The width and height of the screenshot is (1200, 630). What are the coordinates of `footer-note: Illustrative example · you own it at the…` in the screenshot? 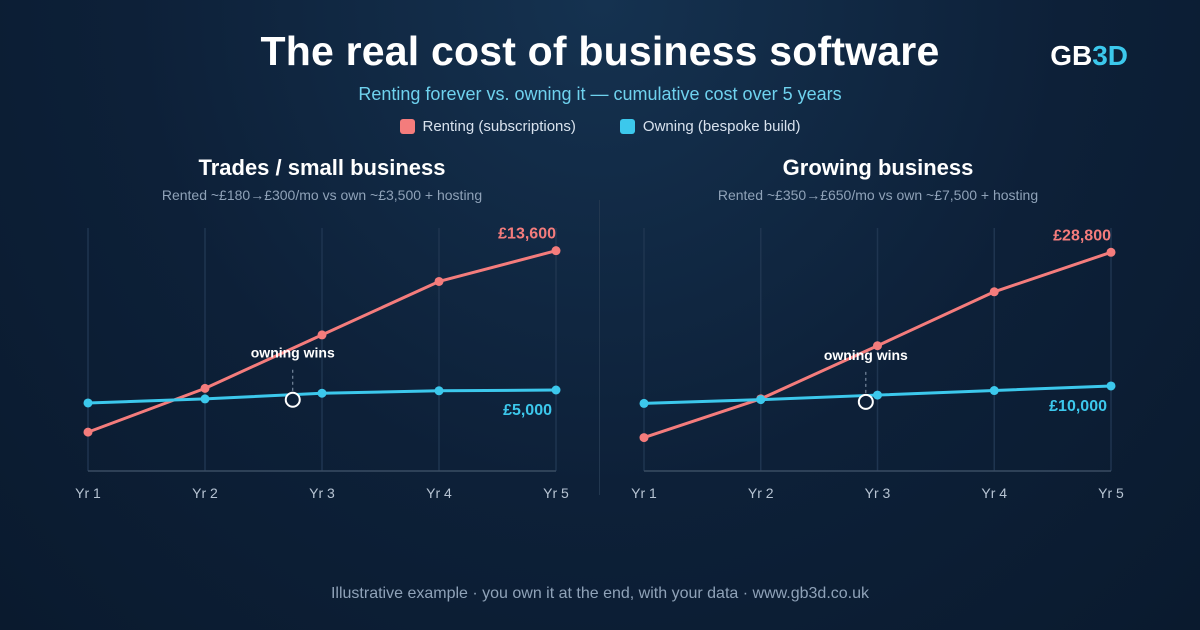 It's located at (600, 593).